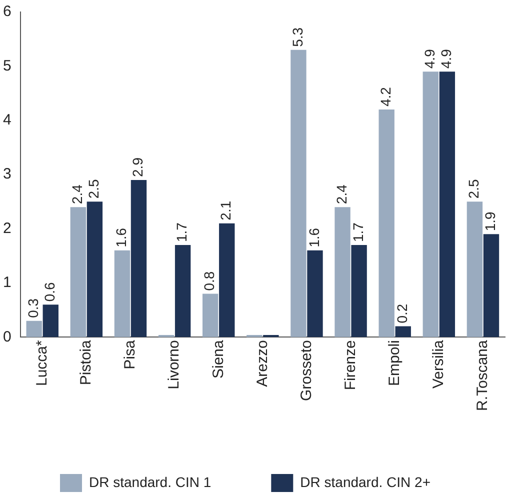  I want to click on legend-label: DR standard. CIN 1, so click(150, 482).